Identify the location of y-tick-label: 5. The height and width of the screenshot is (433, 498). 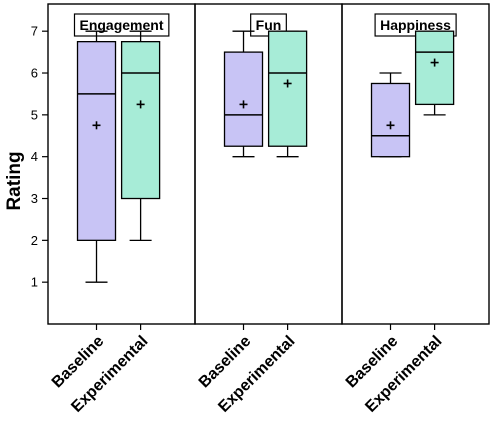
(34, 114).